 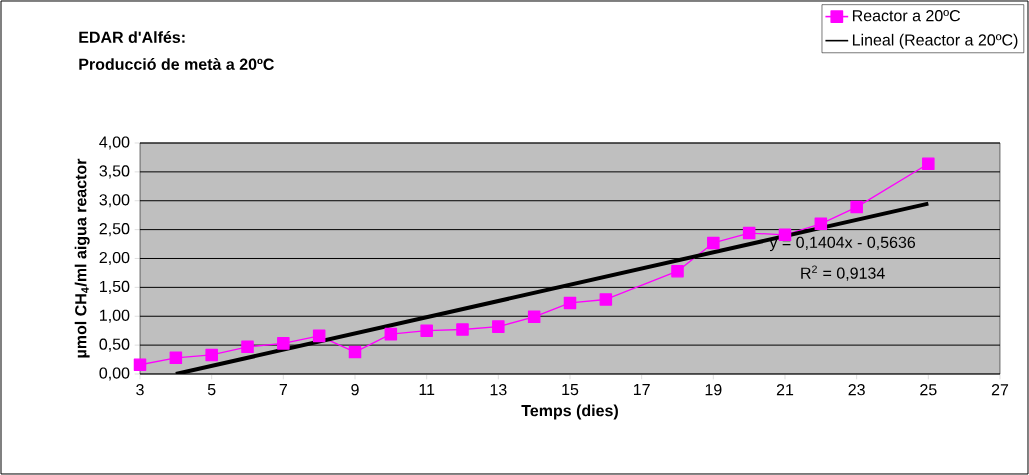 What do you see at coordinates (498, 390) in the screenshot?
I see `x-tick-label: 13` at bounding box center [498, 390].